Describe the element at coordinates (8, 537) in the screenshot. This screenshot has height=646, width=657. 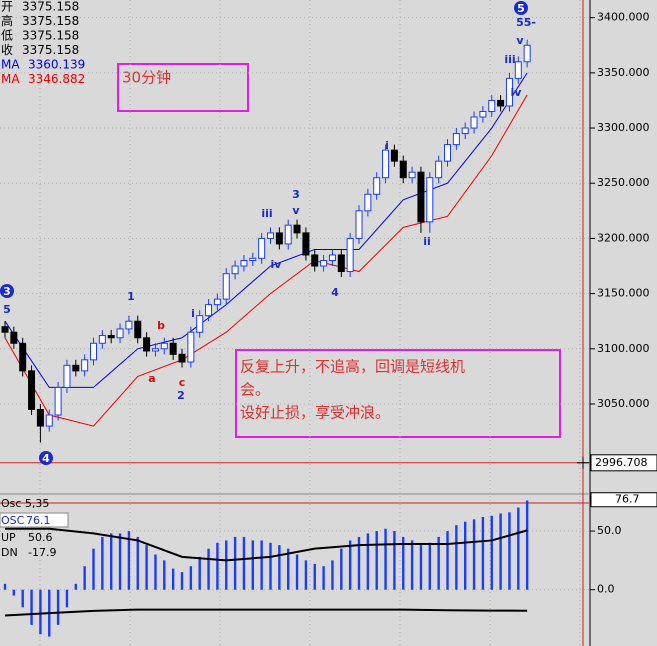
I see `osc-line-name: UP` at that location.